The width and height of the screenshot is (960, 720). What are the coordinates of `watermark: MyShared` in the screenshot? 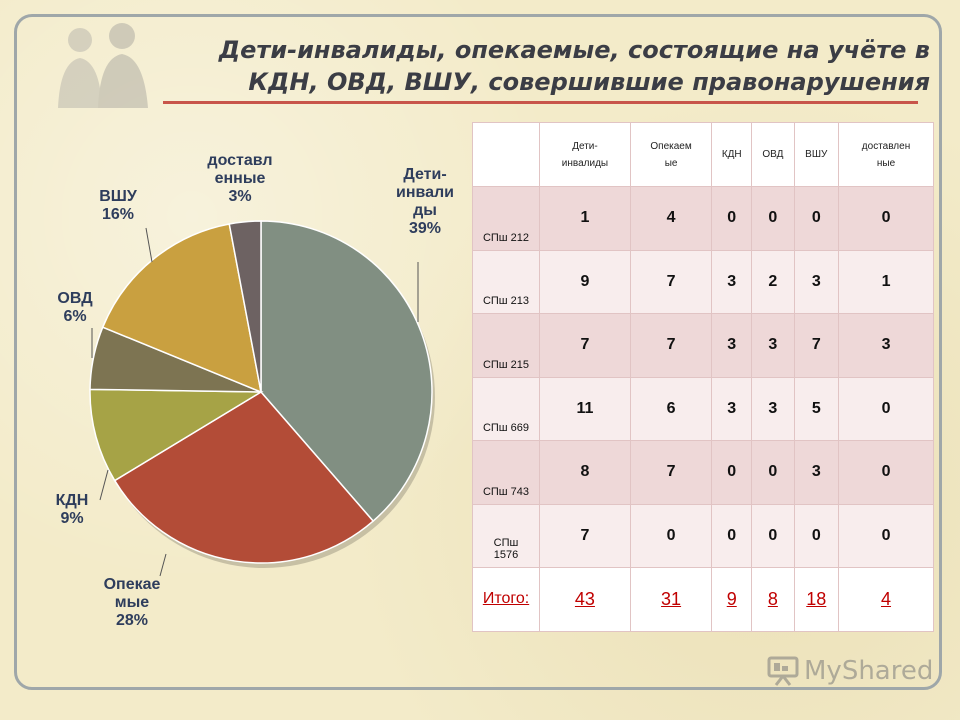 It's located at (849, 671).